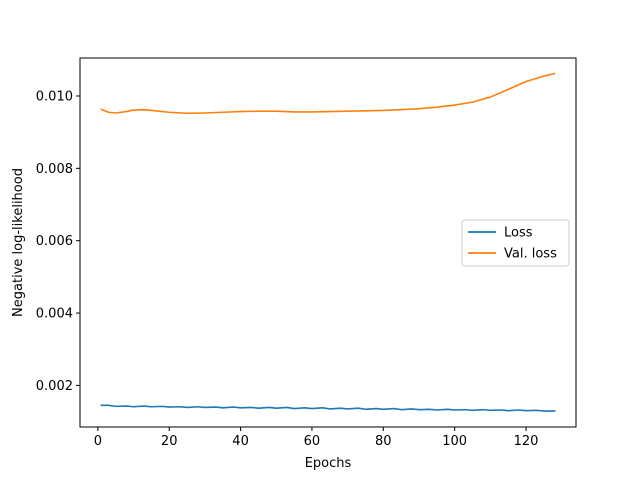 This screenshot has height=480, width=640. I want to click on y-tick-label: 0.002, so click(54, 386).